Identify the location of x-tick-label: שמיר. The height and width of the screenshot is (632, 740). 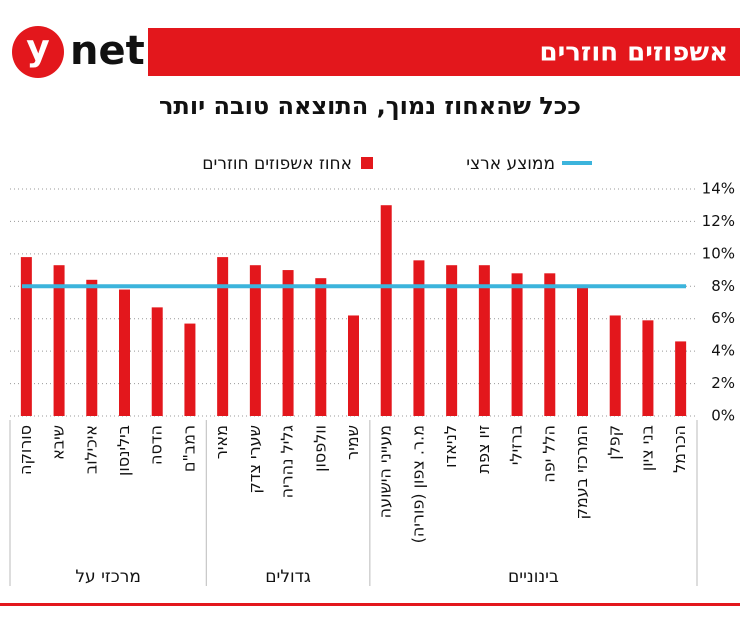
(352, 442).